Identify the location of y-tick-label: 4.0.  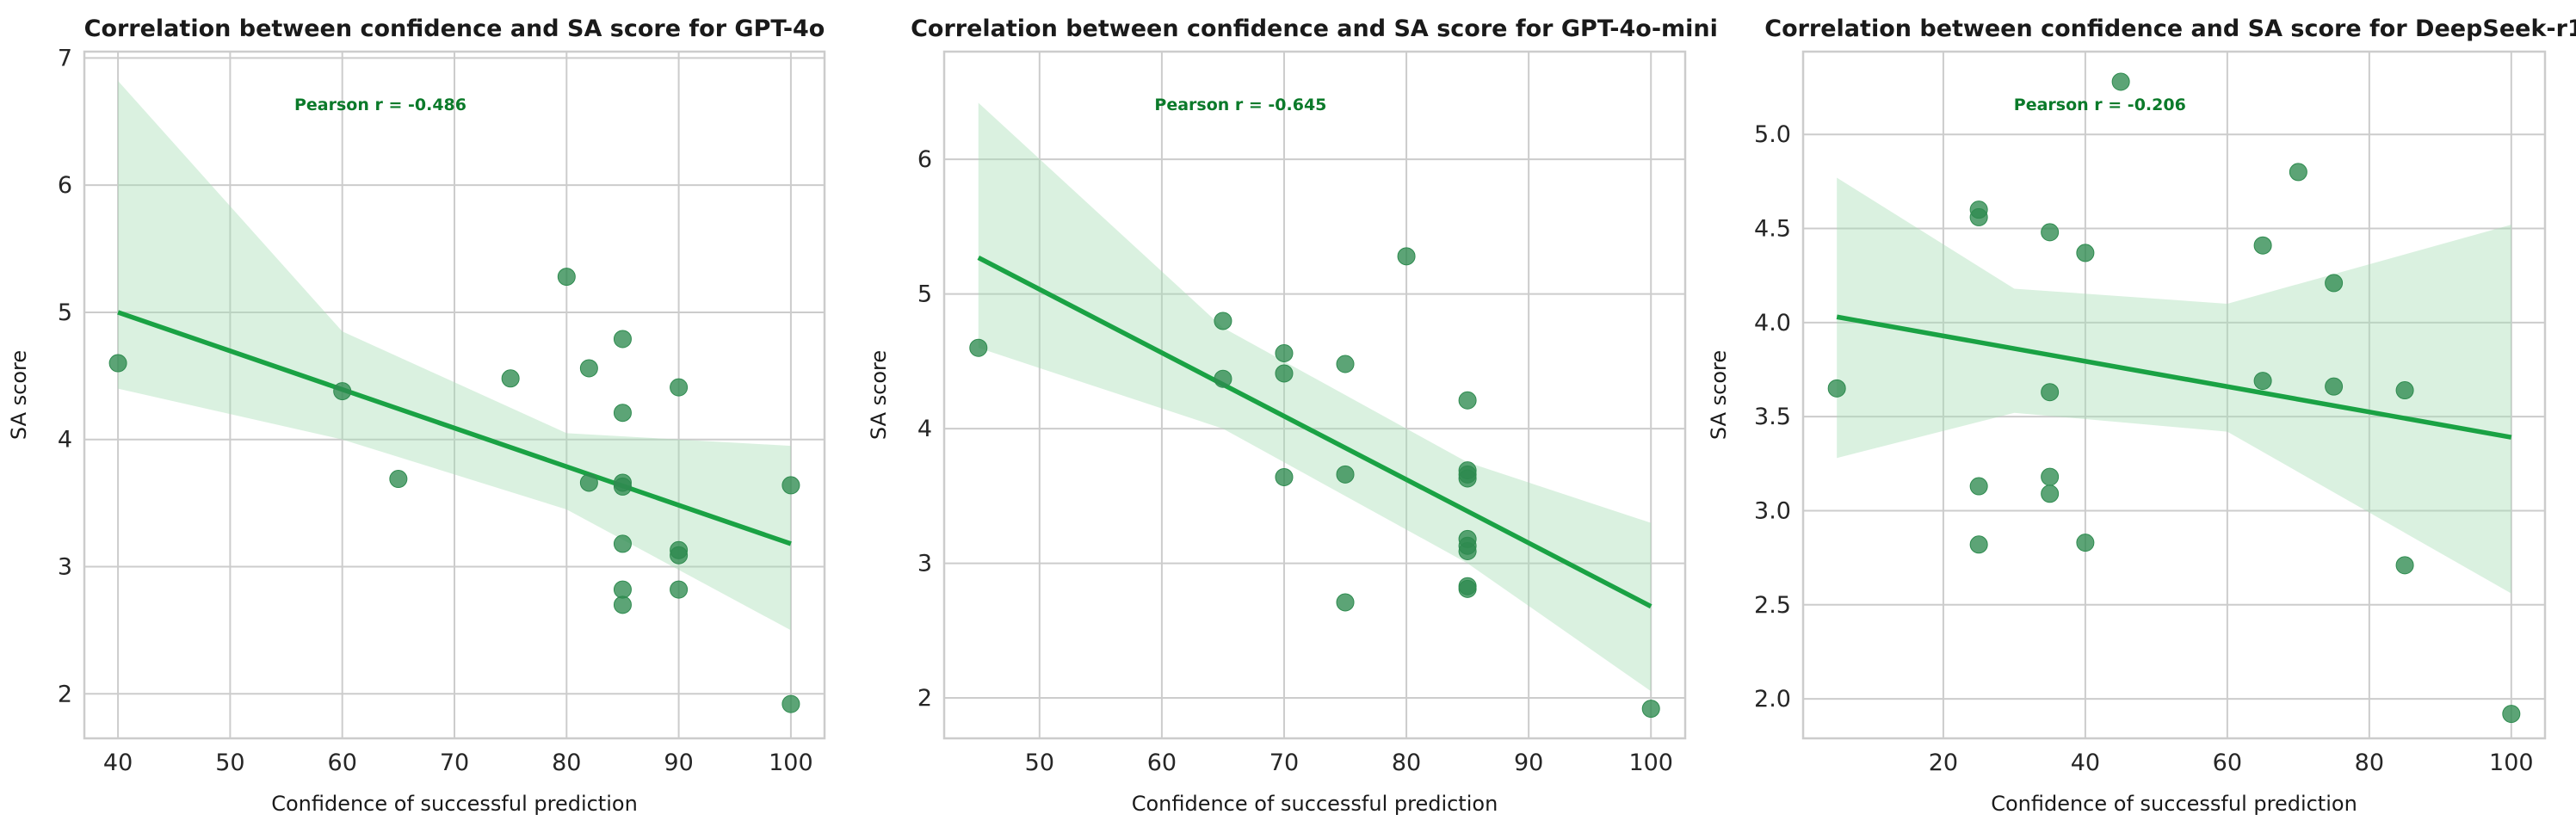
(1772, 323).